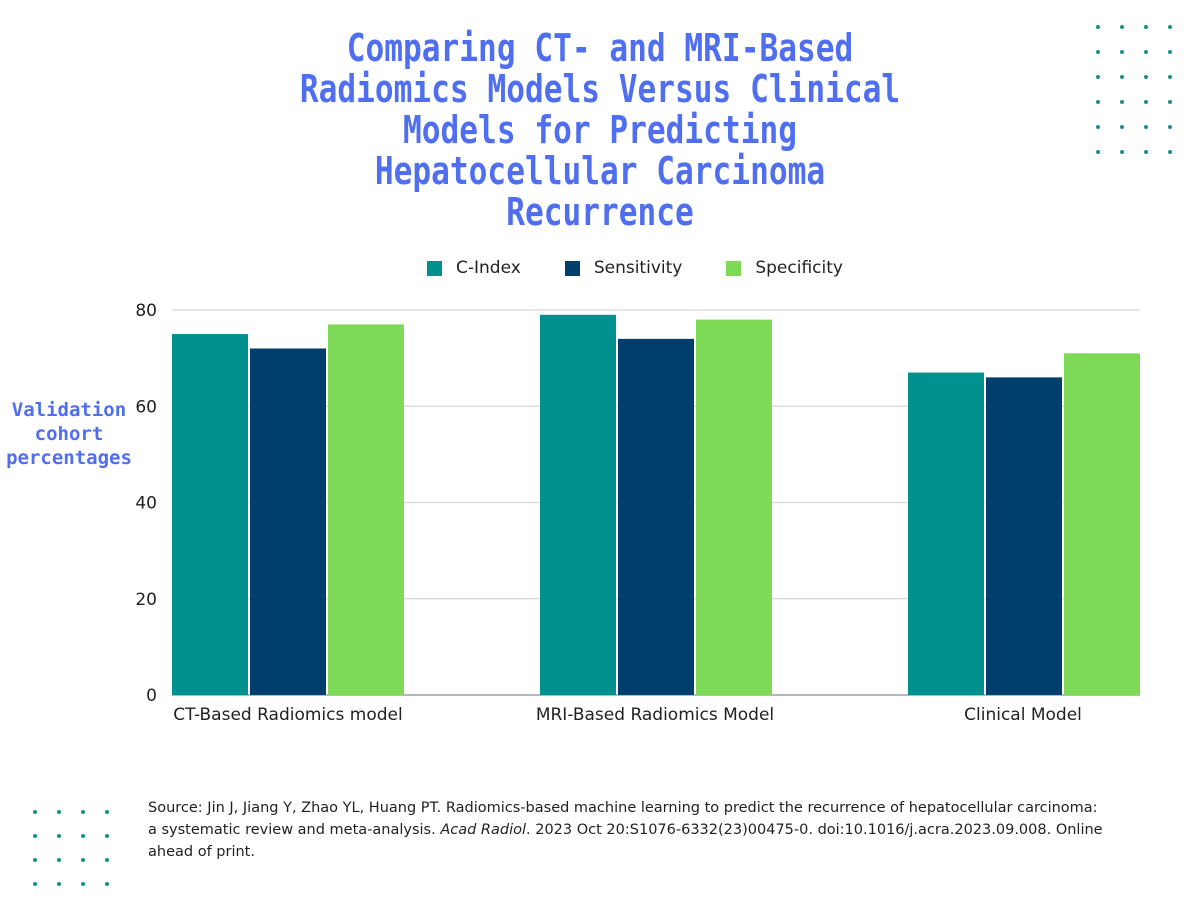 This screenshot has width=1200, height=900. I want to click on legend-item-sensitivity: Sensitivity, so click(623, 268).